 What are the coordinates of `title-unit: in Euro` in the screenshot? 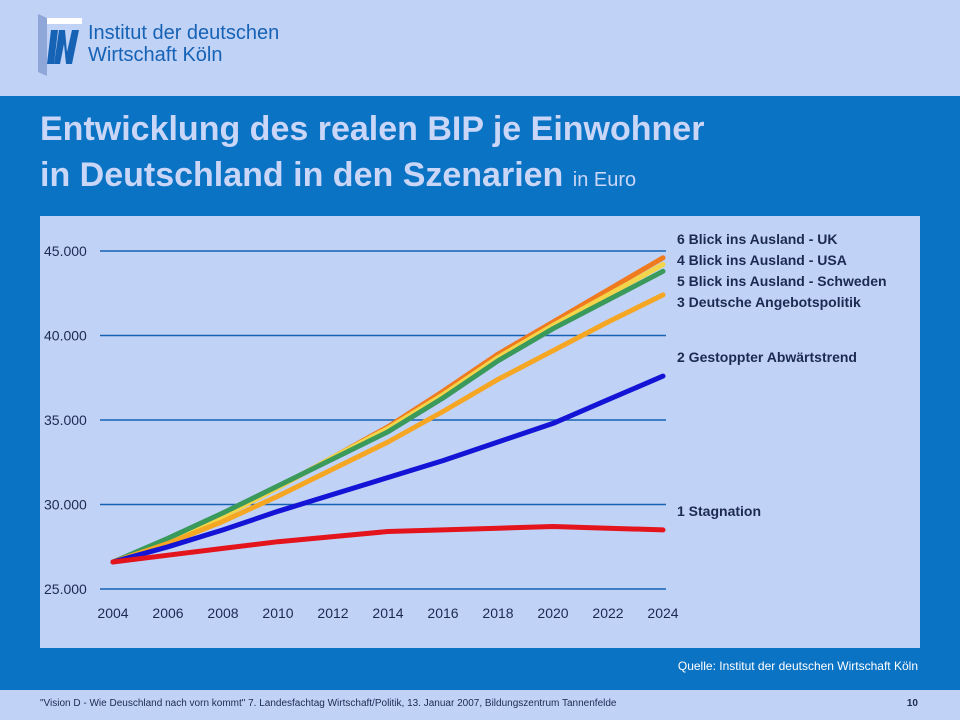 It's located at (604, 180).